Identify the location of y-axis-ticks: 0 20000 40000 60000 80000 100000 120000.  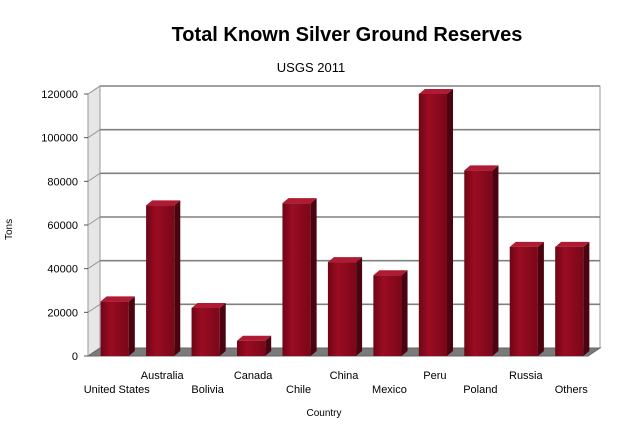
(64, 226).